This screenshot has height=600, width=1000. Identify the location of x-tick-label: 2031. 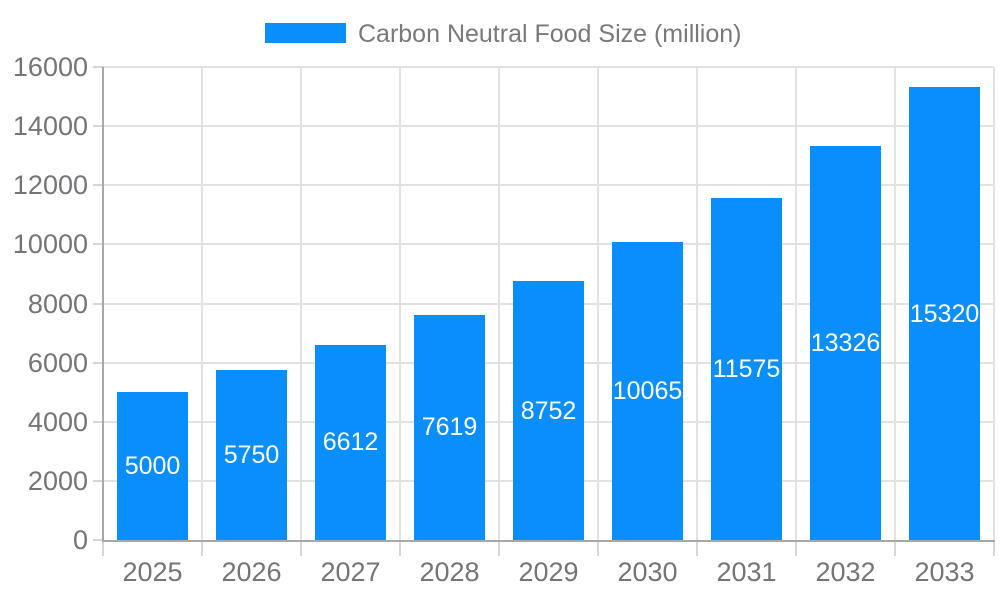
(746, 572).